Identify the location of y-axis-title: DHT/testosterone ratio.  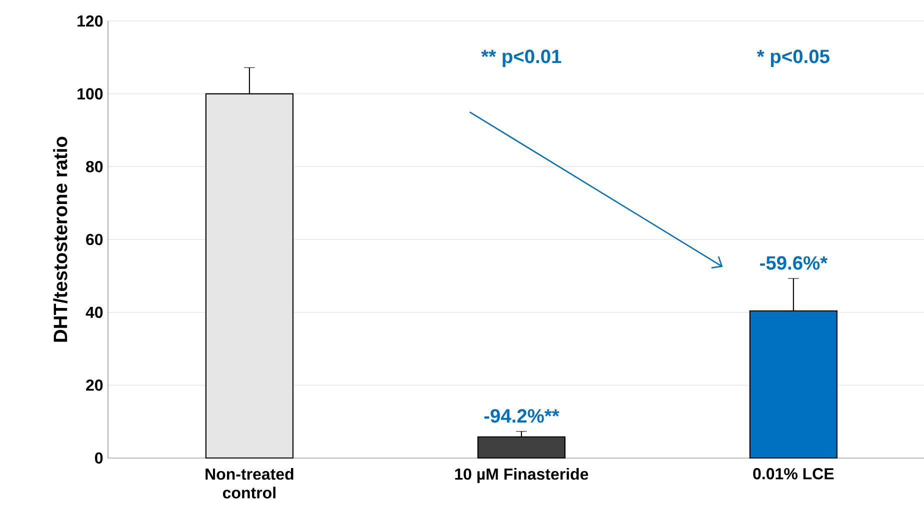
(60, 239).